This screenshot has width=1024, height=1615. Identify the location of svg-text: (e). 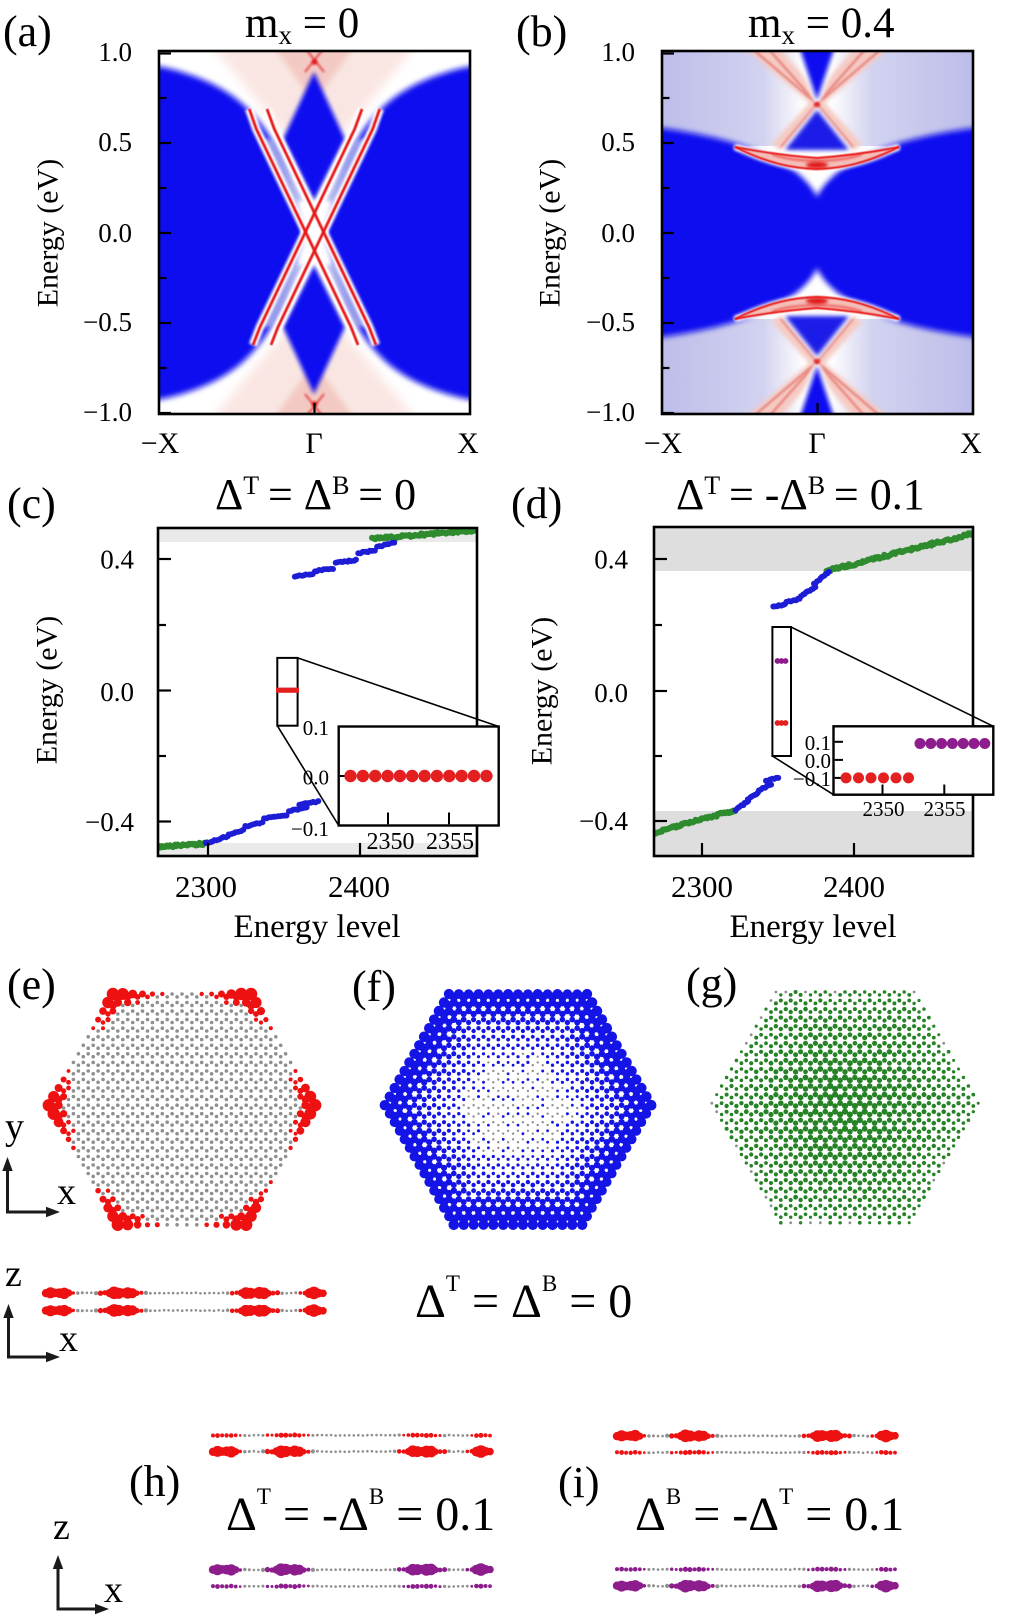
(31, 984).